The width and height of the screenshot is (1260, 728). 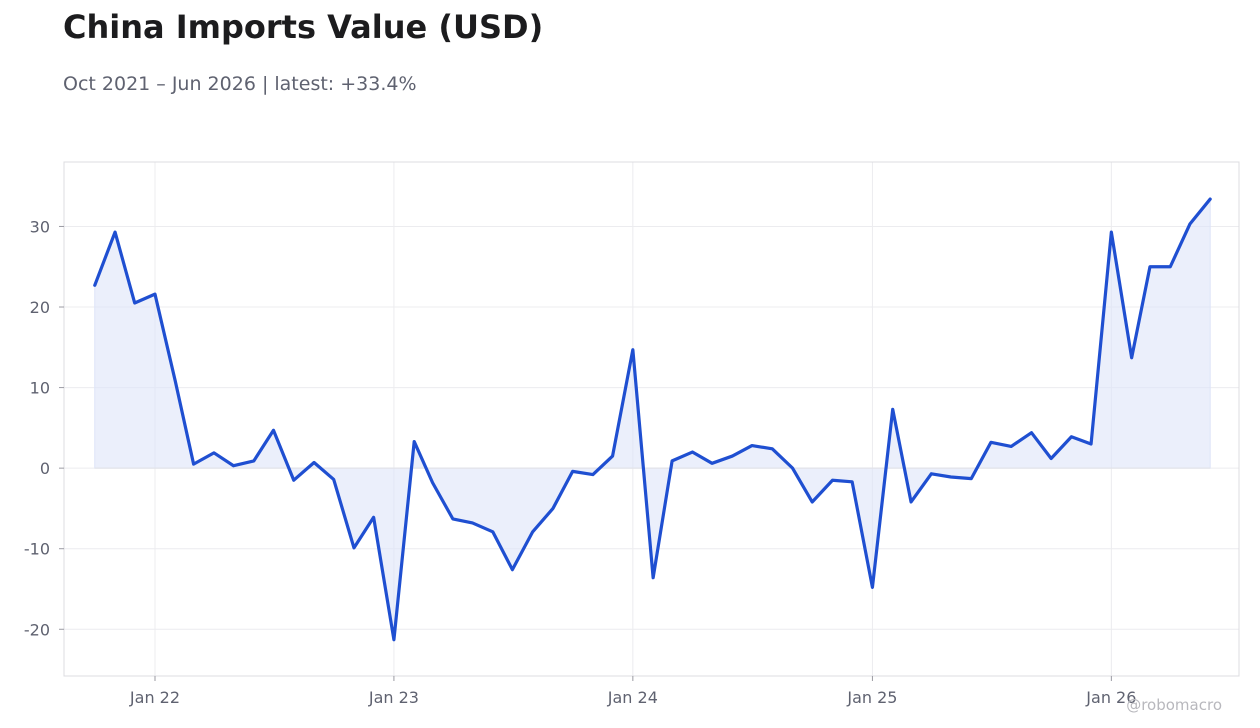 I want to click on watermark-text: @robomacro, so click(x=1174, y=705).